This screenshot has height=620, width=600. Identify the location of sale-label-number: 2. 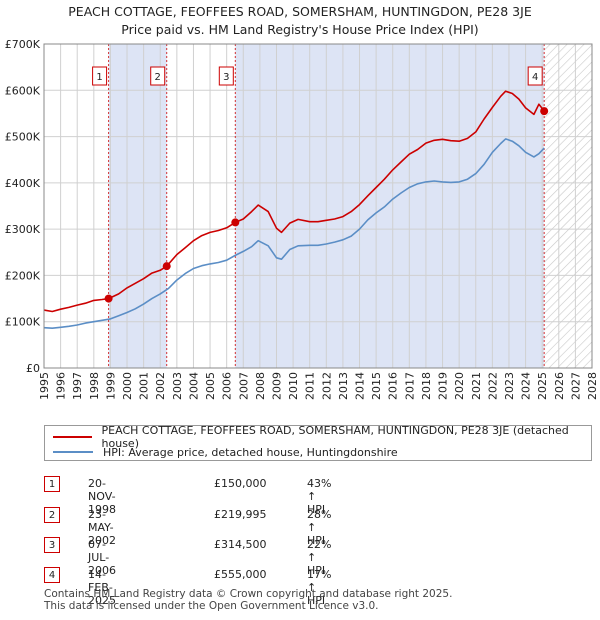
(158, 77).